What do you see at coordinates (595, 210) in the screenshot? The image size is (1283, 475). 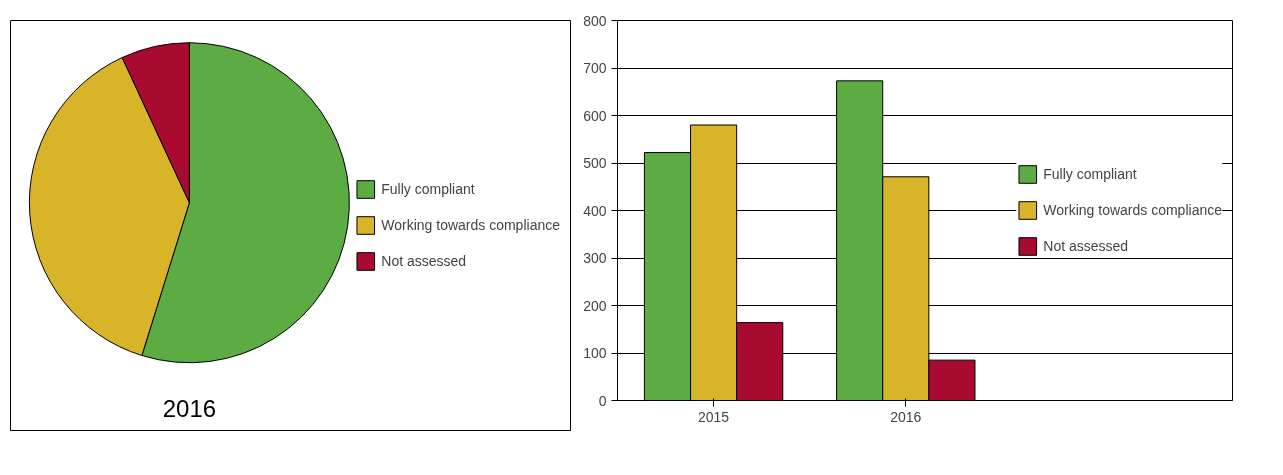 I see `y-tick-label: 400` at bounding box center [595, 210].